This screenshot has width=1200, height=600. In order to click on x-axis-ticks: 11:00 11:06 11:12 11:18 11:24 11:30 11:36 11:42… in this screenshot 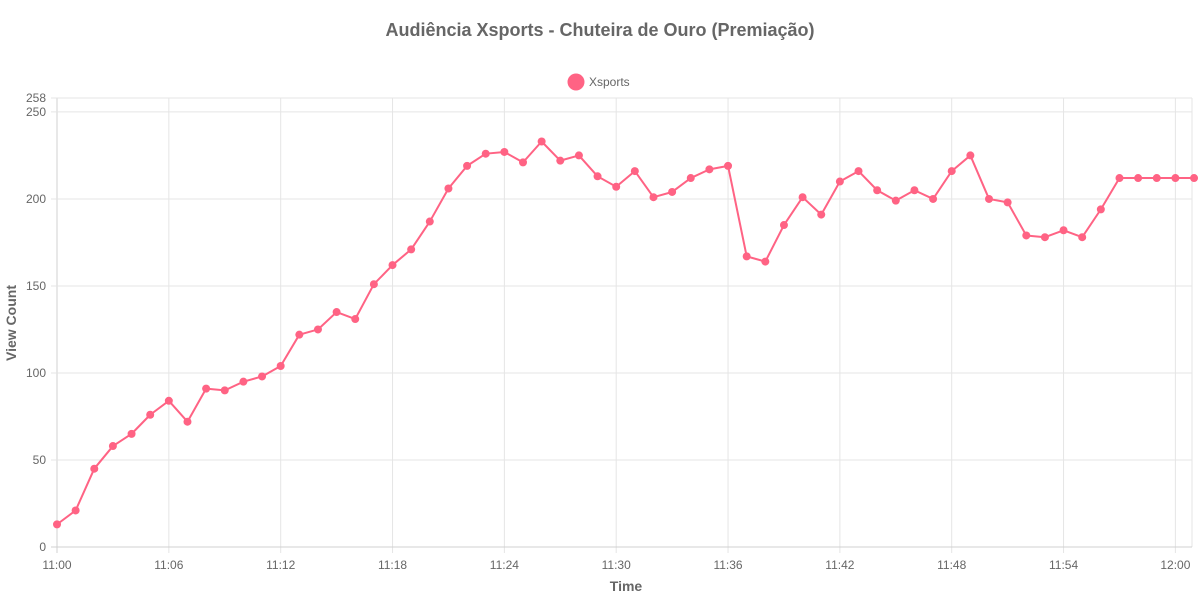, I will do `click(616, 565)`.